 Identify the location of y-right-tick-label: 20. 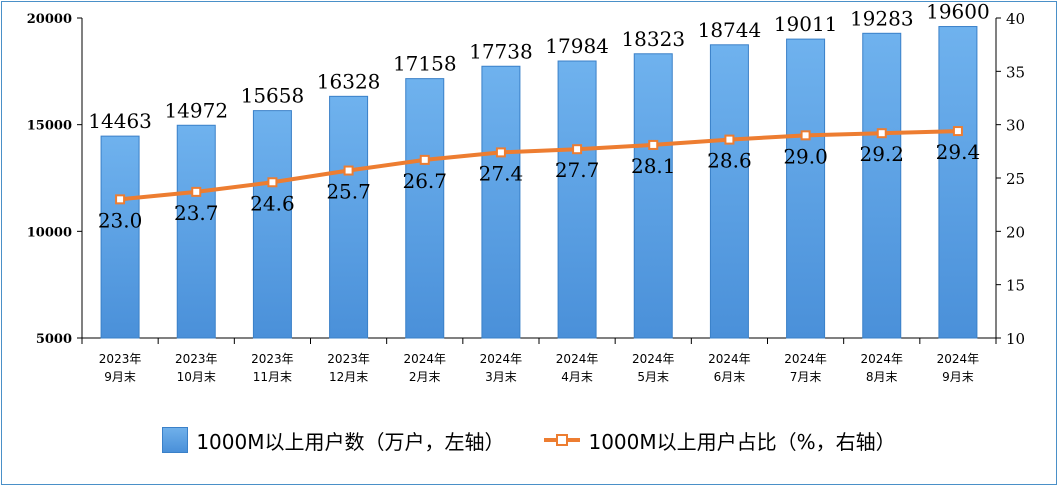
(1015, 232).